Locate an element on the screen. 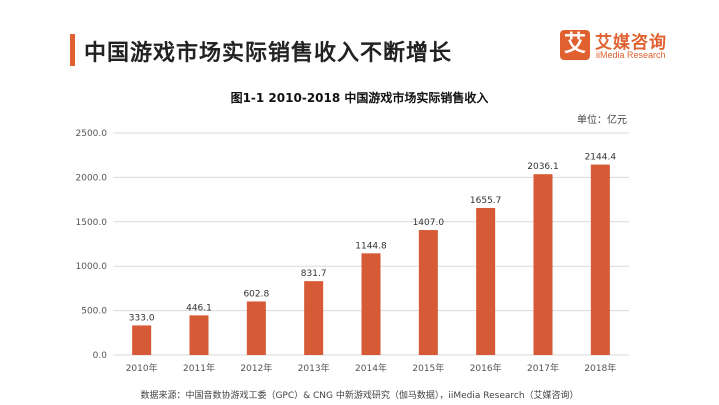  x-tick-label: 2016年 is located at coordinates (486, 368).